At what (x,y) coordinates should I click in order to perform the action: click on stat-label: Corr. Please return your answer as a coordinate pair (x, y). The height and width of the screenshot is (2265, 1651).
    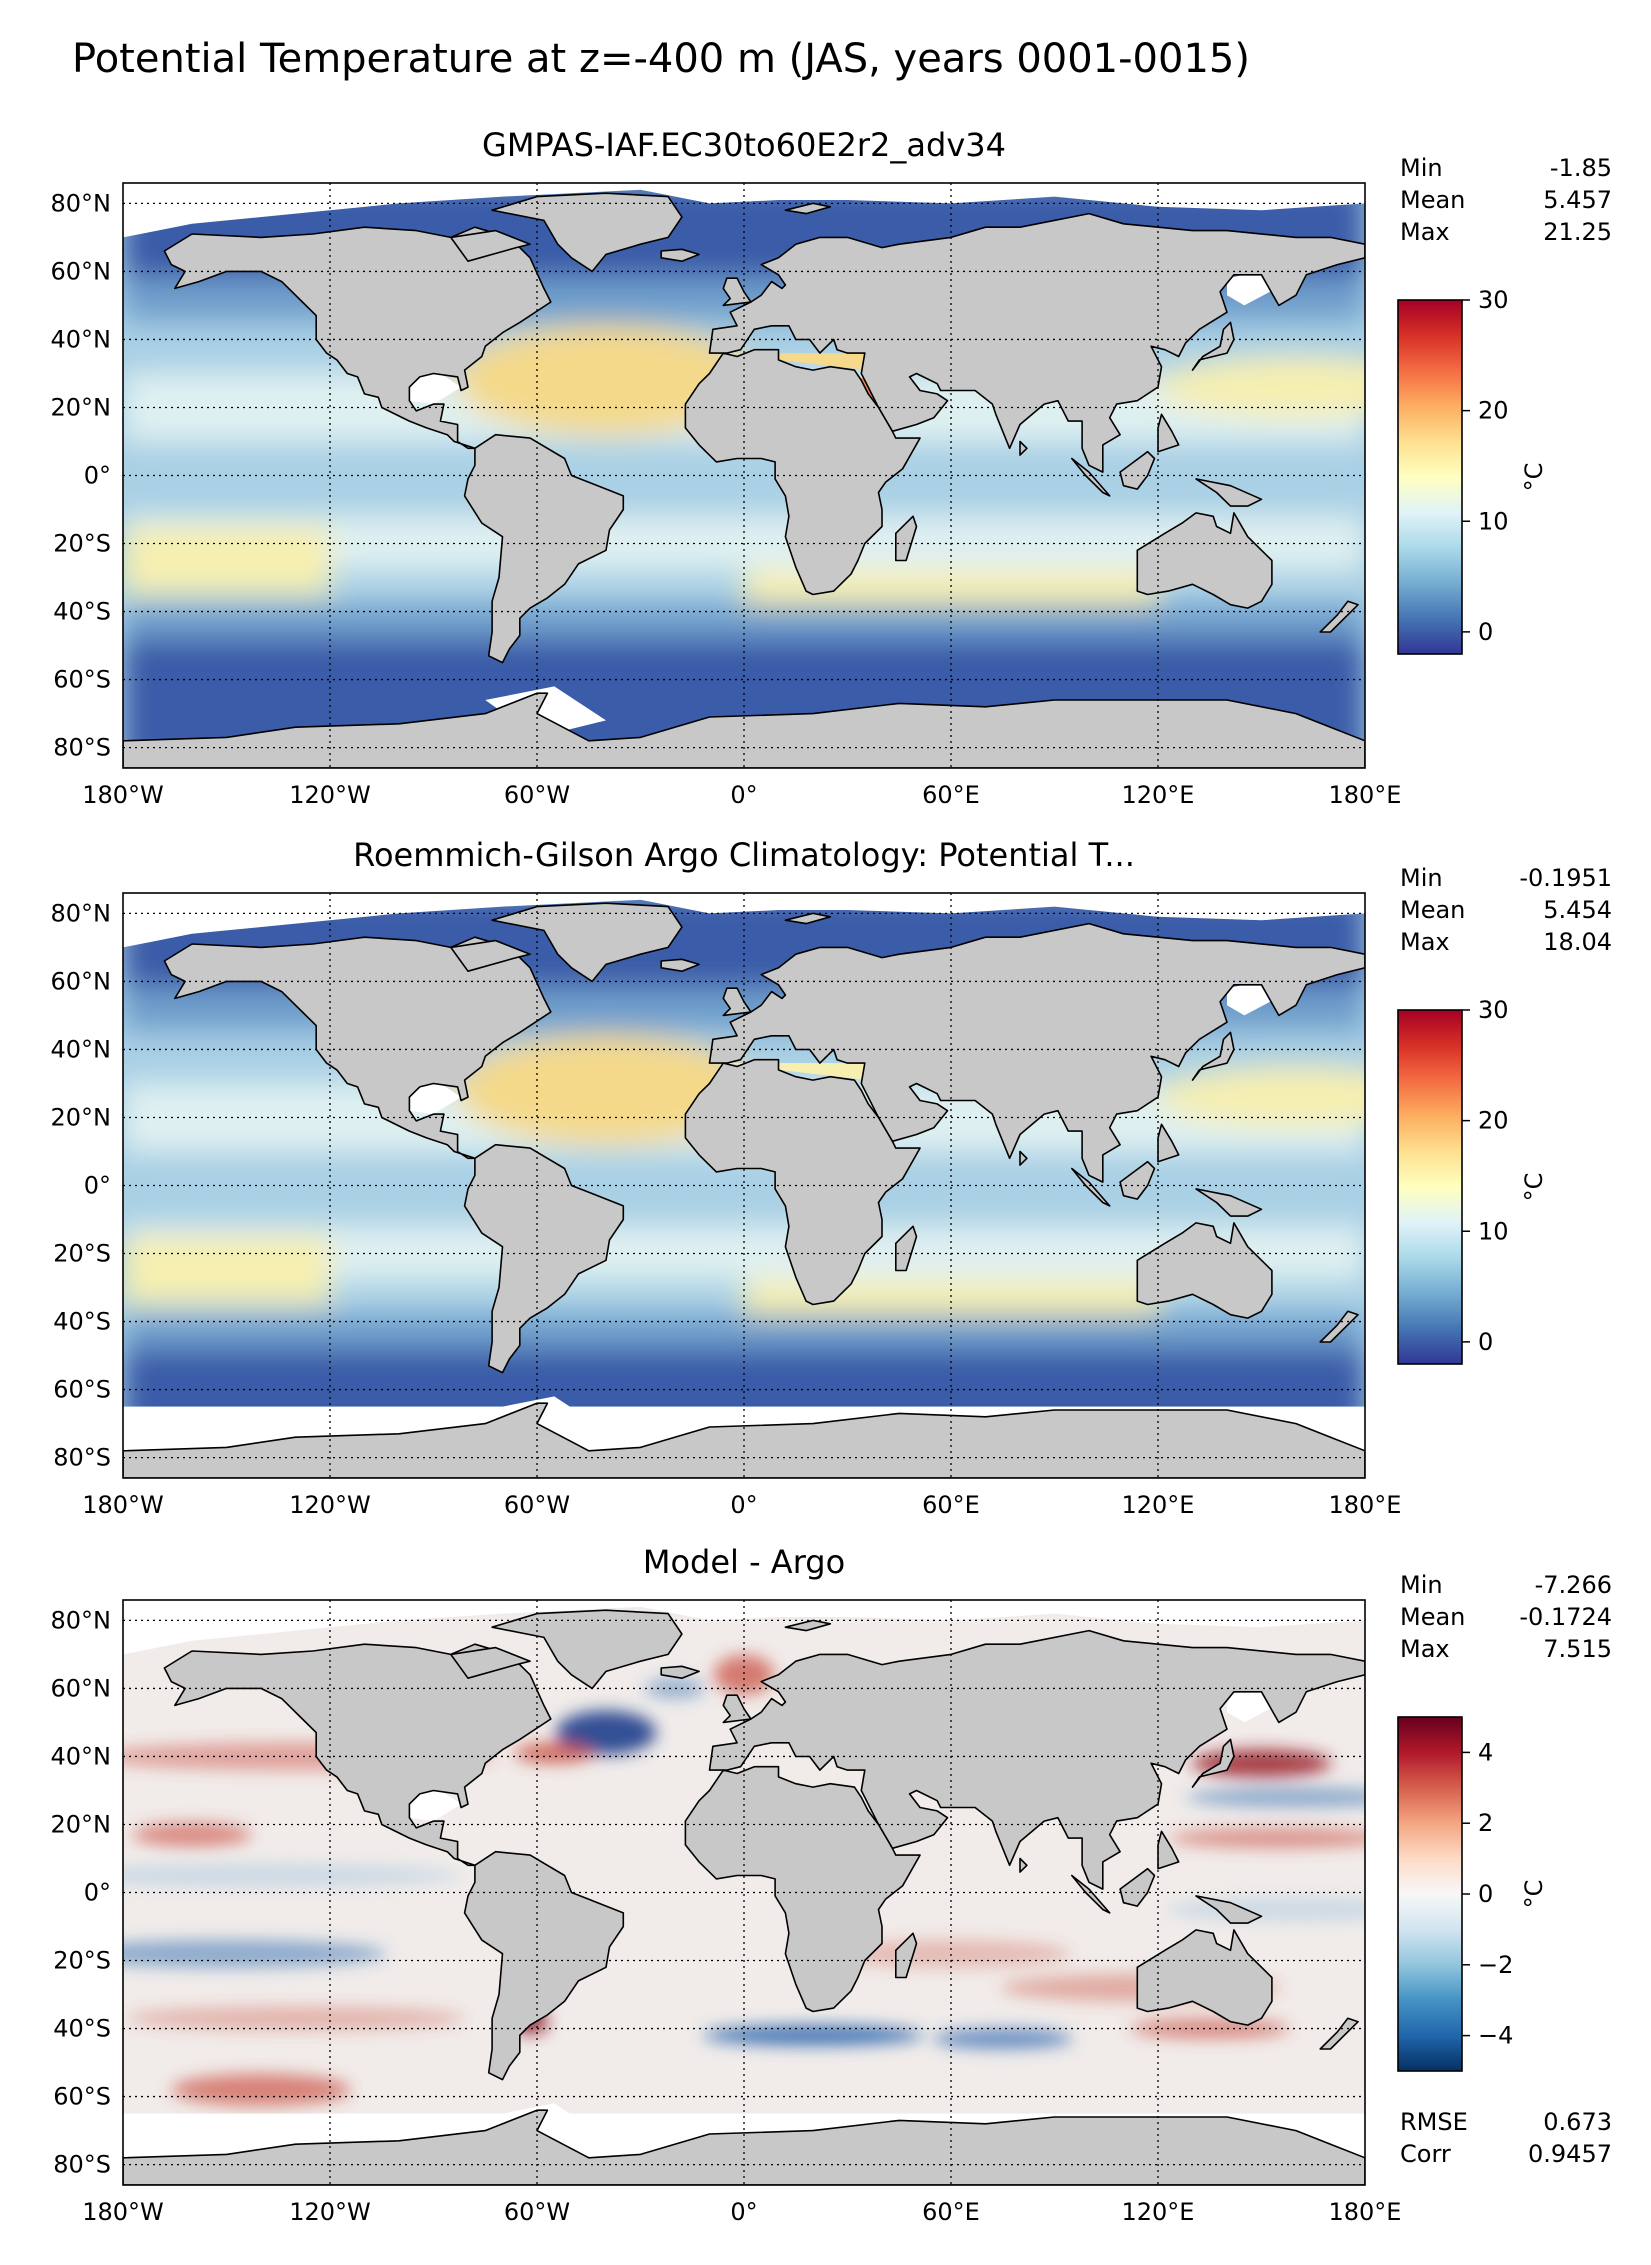
    Looking at the image, I should click on (1425, 2154).